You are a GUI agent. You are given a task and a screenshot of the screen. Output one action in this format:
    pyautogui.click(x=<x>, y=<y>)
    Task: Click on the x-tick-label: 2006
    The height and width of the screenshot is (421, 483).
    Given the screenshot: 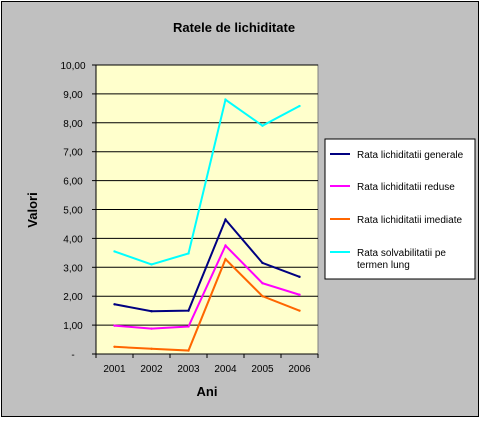 What is the action you would take?
    pyautogui.click(x=299, y=369)
    